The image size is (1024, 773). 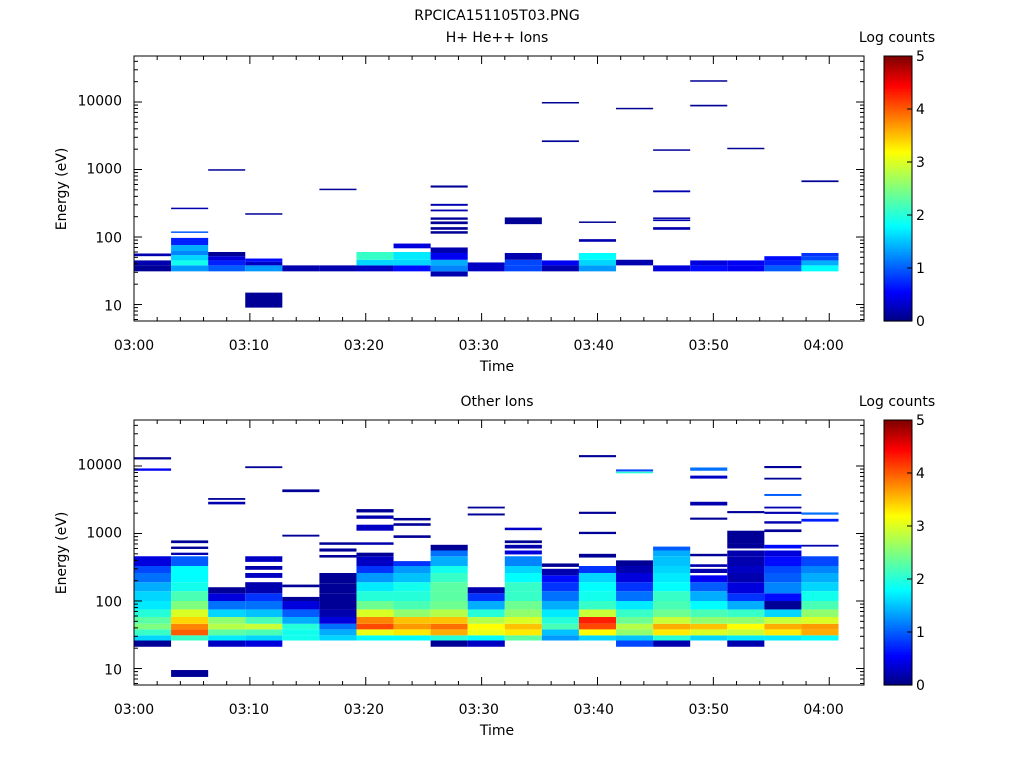 What do you see at coordinates (898, 188) in the screenshot?
I see `colorbar-frame` at bounding box center [898, 188].